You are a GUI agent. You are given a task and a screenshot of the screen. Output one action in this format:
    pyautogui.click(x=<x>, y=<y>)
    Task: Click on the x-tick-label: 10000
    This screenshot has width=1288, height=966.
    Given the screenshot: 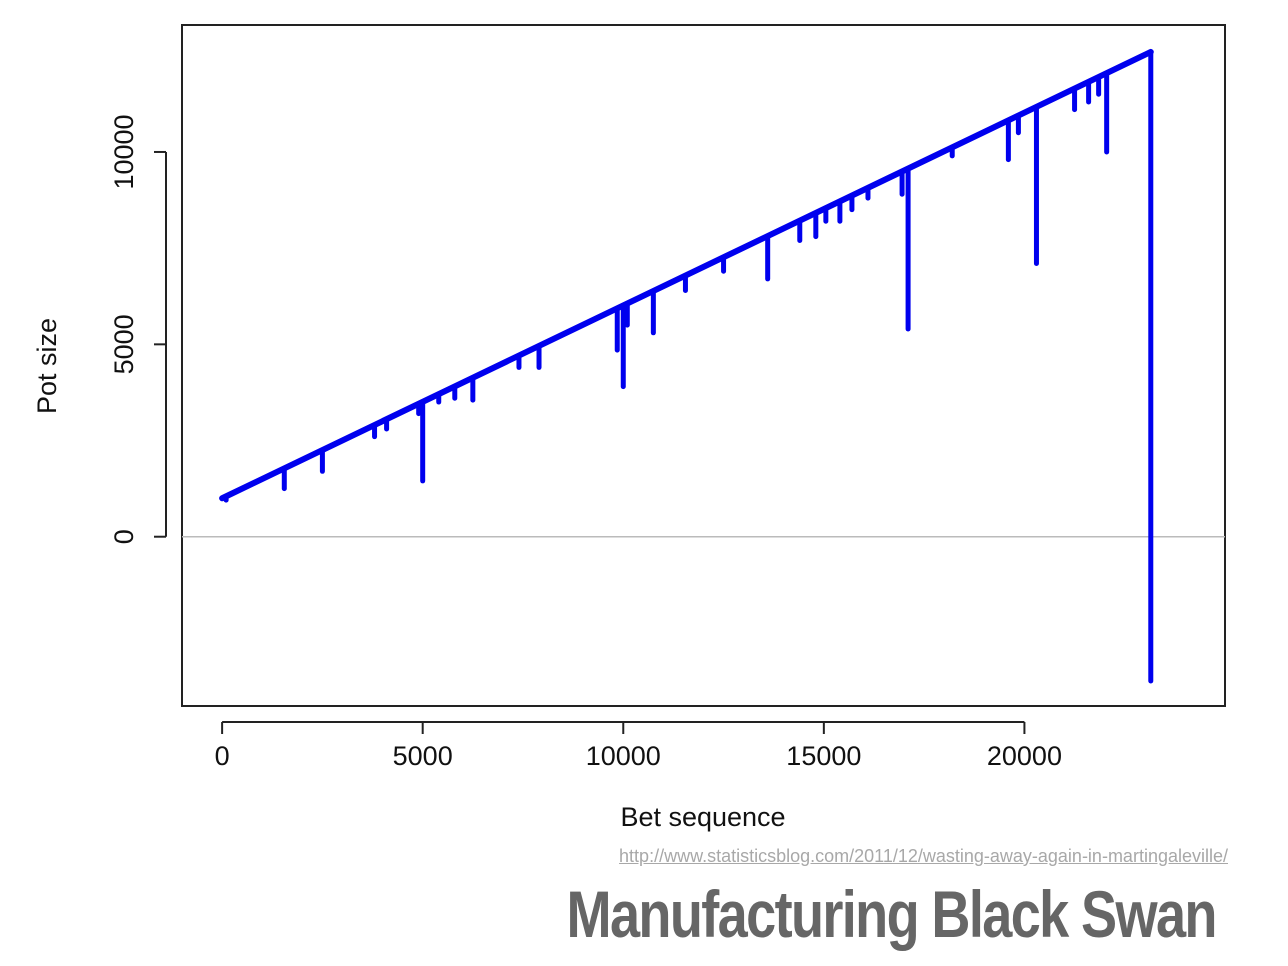 What is the action you would take?
    pyautogui.click(x=623, y=756)
    